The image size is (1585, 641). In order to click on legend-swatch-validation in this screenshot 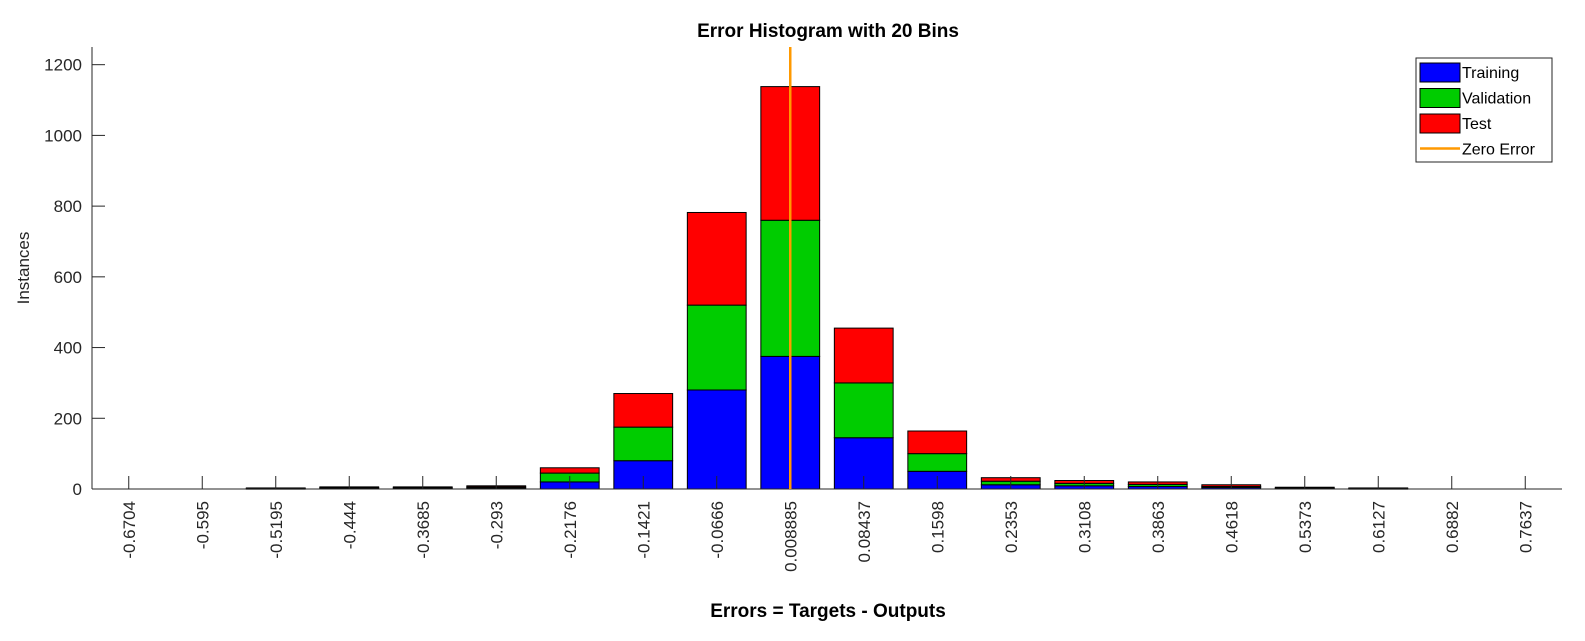, I will do `click(1440, 98)`.